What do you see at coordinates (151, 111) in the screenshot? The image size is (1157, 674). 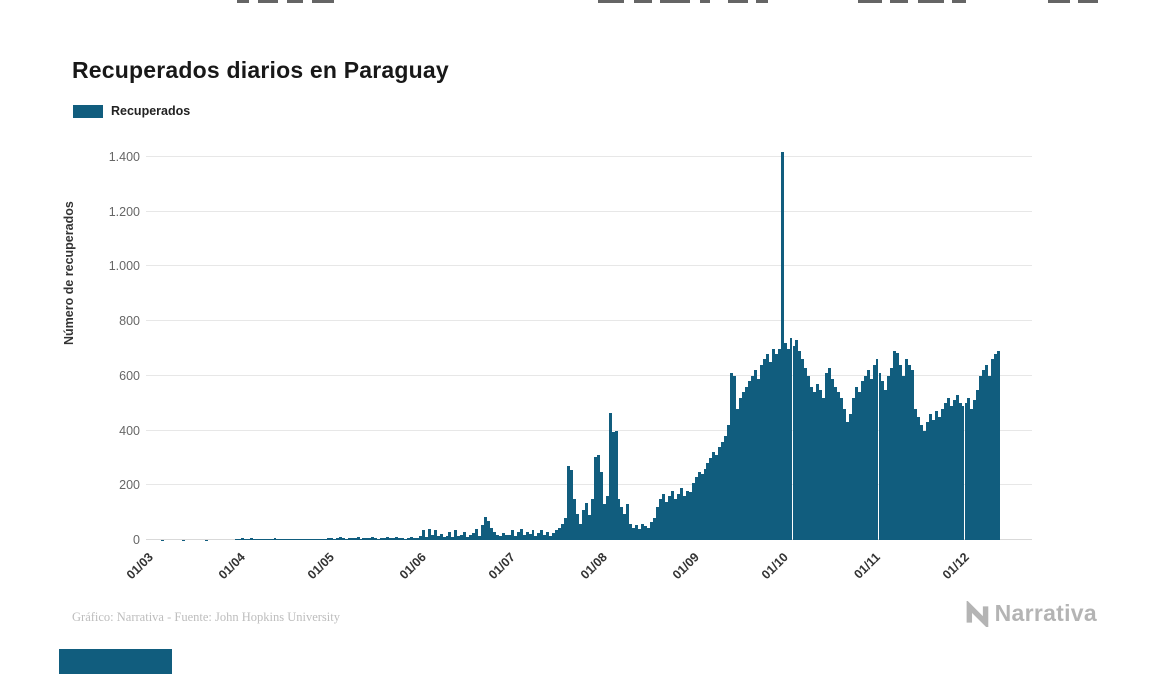 I see `legend-label: Recuperados` at bounding box center [151, 111].